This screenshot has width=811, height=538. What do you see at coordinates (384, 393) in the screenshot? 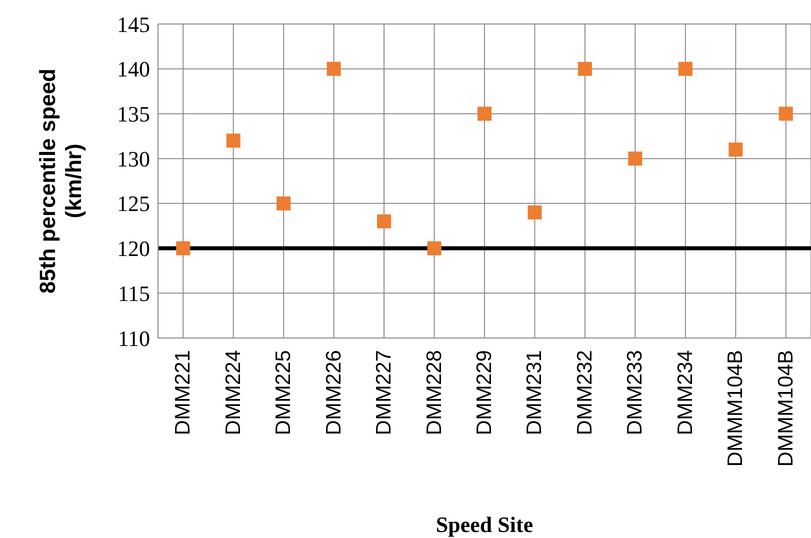
I see `x-tick-label: DMM227` at bounding box center [384, 393].